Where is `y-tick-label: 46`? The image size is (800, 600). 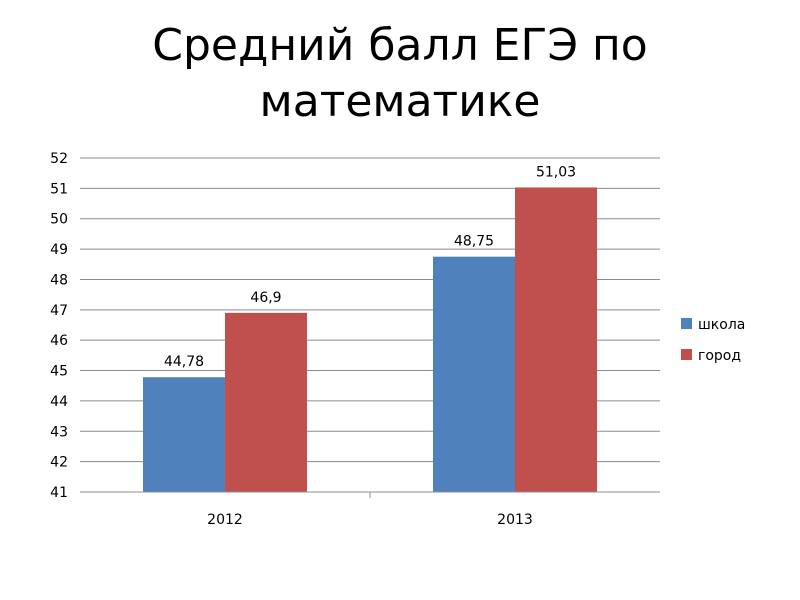
y-tick-label: 46 is located at coordinates (59, 341).